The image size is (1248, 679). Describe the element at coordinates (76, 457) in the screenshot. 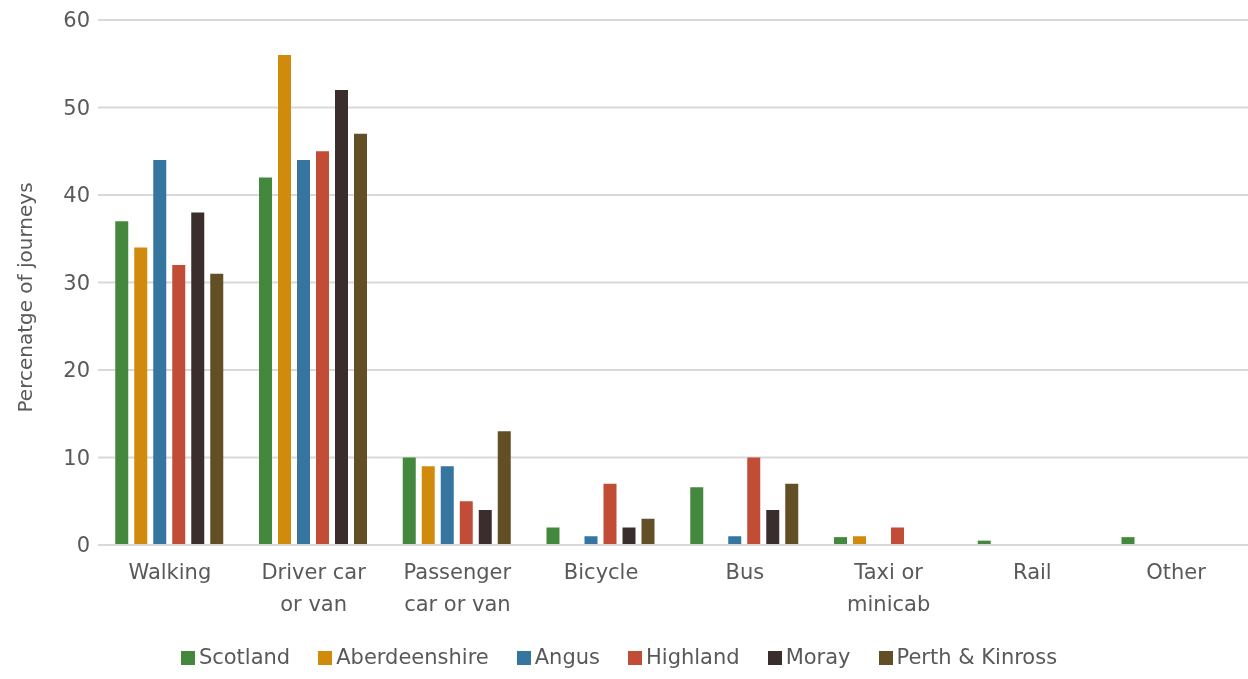

I see `y-tick-label: 10` at that location.